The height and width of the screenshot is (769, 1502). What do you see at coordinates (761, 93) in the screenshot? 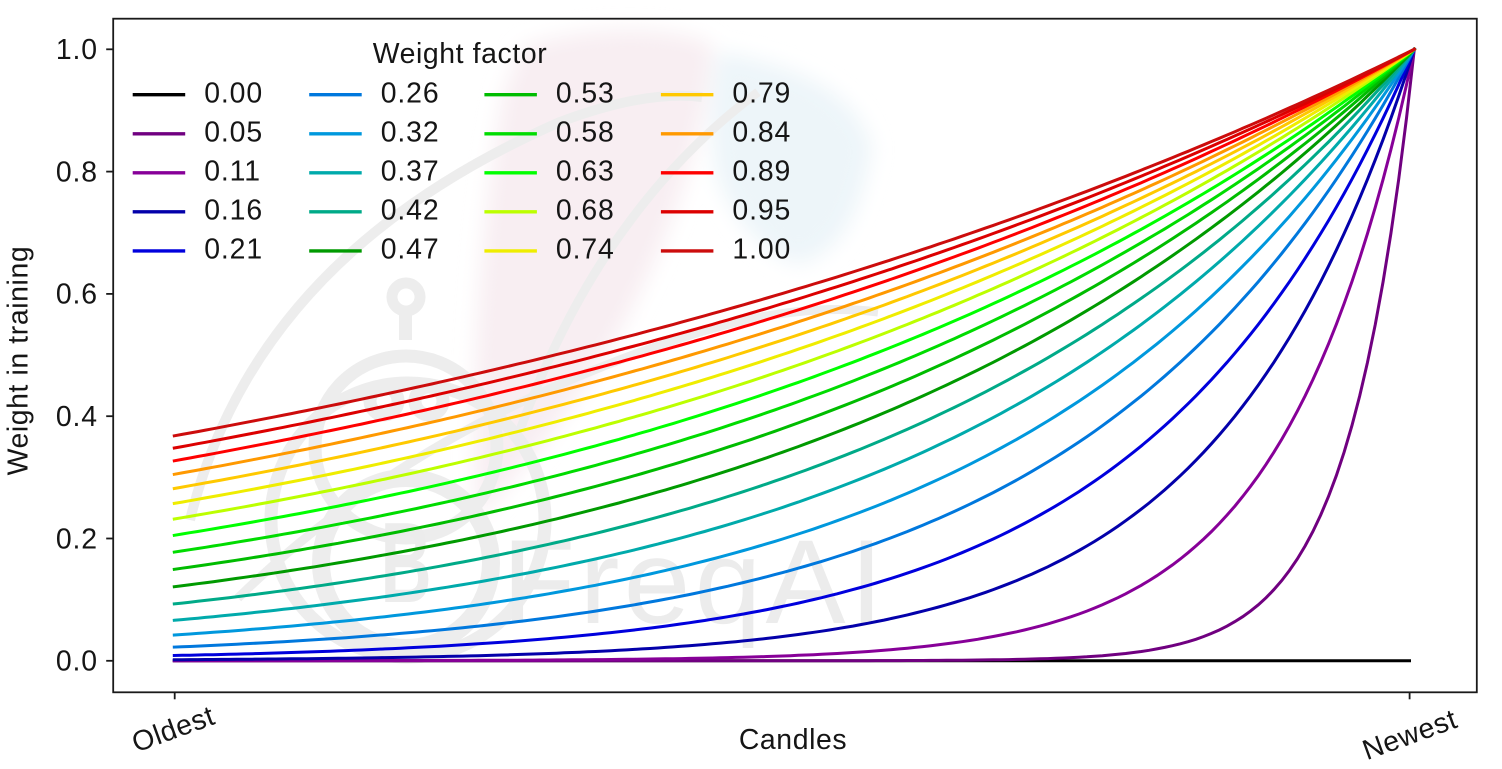
I see `svg-text: 0.79` at bounding box center [761, 93].